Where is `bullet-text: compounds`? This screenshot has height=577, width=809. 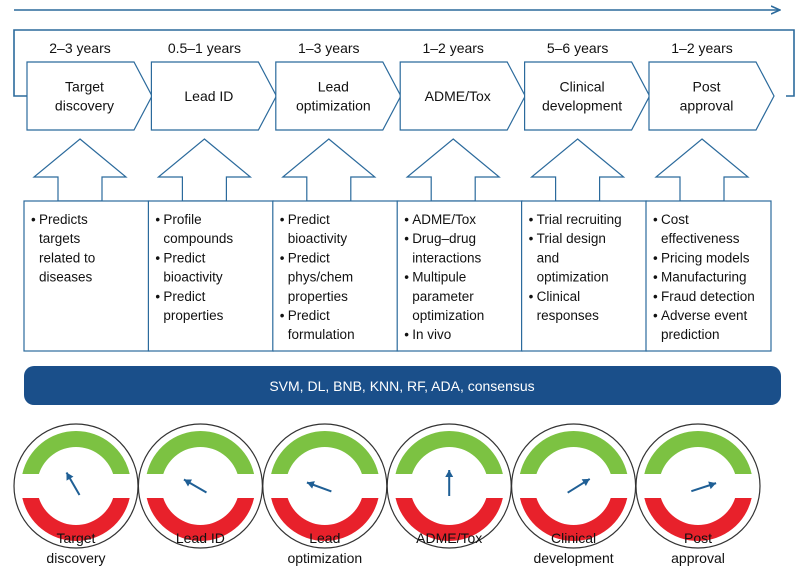
bullet-text: compounds is located at coordinates (198, 238).